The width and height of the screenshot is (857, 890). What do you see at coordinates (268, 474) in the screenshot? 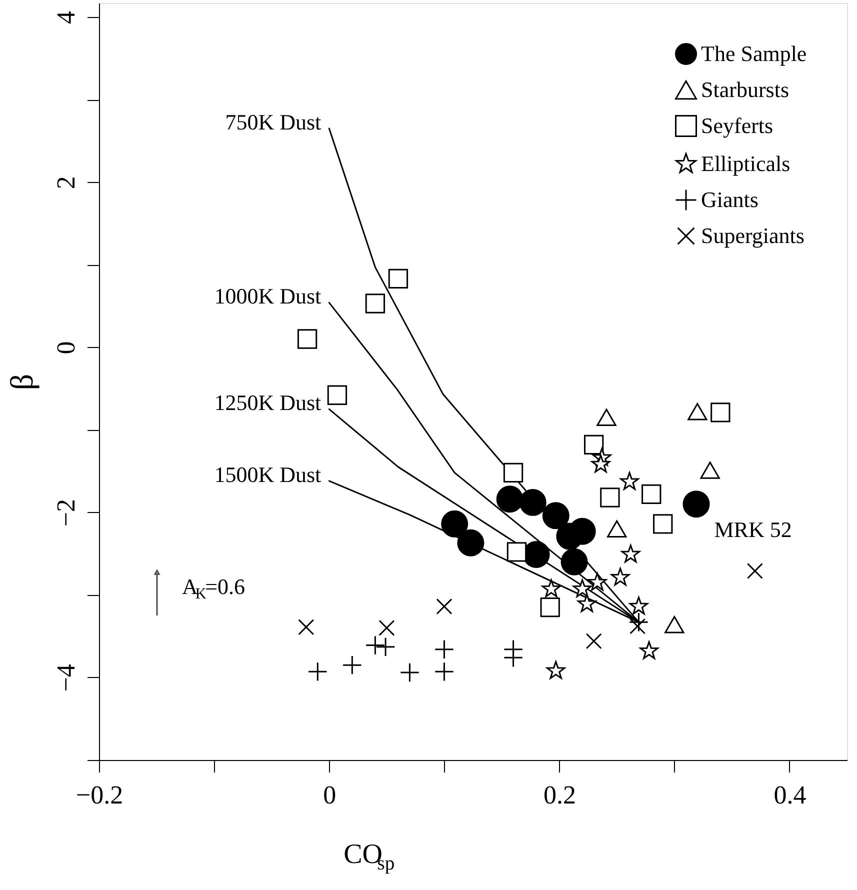
I see `series-label: 1500K Dust` at bounding box center [268, 474].